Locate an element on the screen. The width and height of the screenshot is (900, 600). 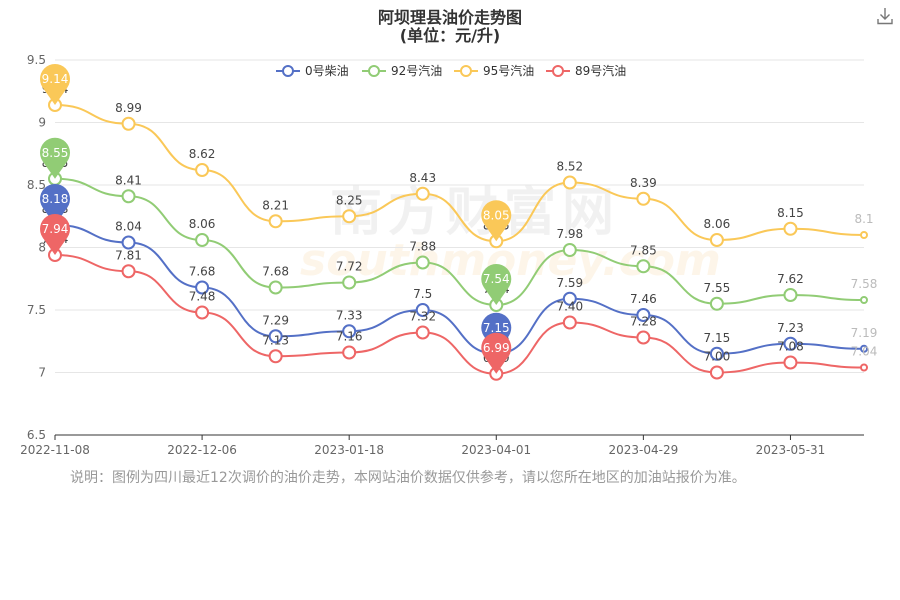
data-label: 7.04 is located at coordinates (864, 352).